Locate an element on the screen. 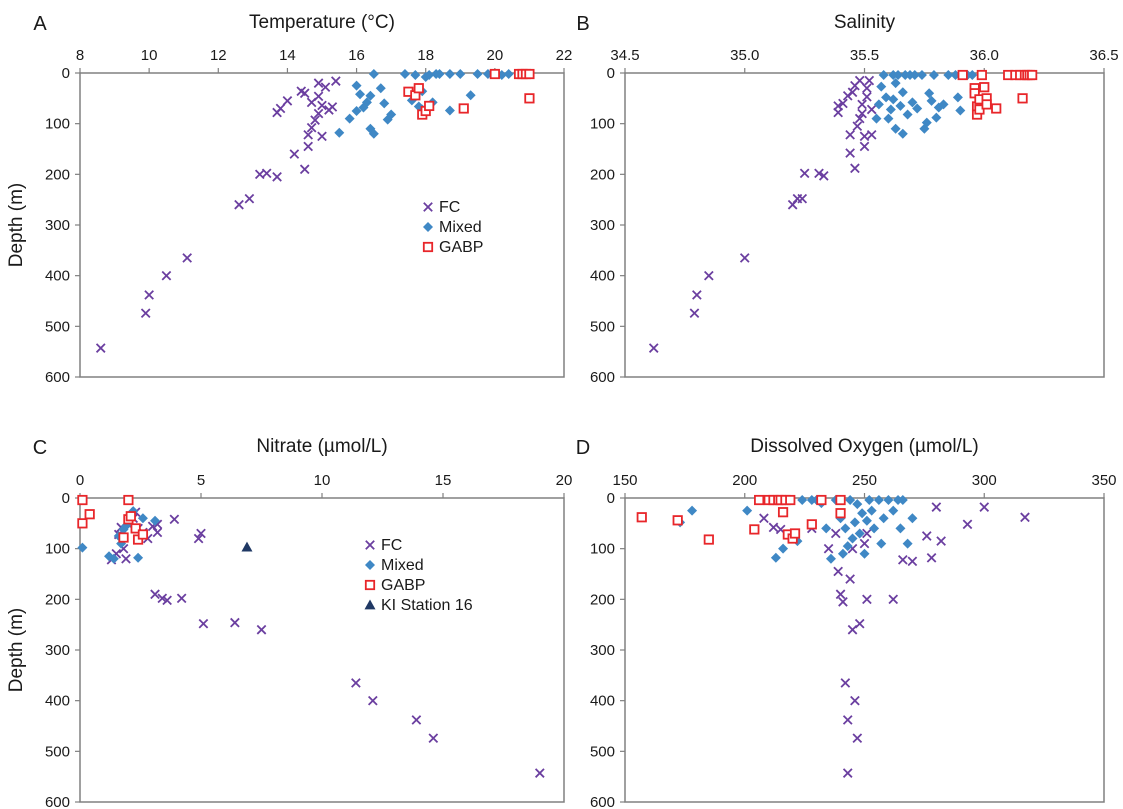 The width and height of the screenshot is (1123, 809). legend-entry: FC is located at coordinates (391, 545).